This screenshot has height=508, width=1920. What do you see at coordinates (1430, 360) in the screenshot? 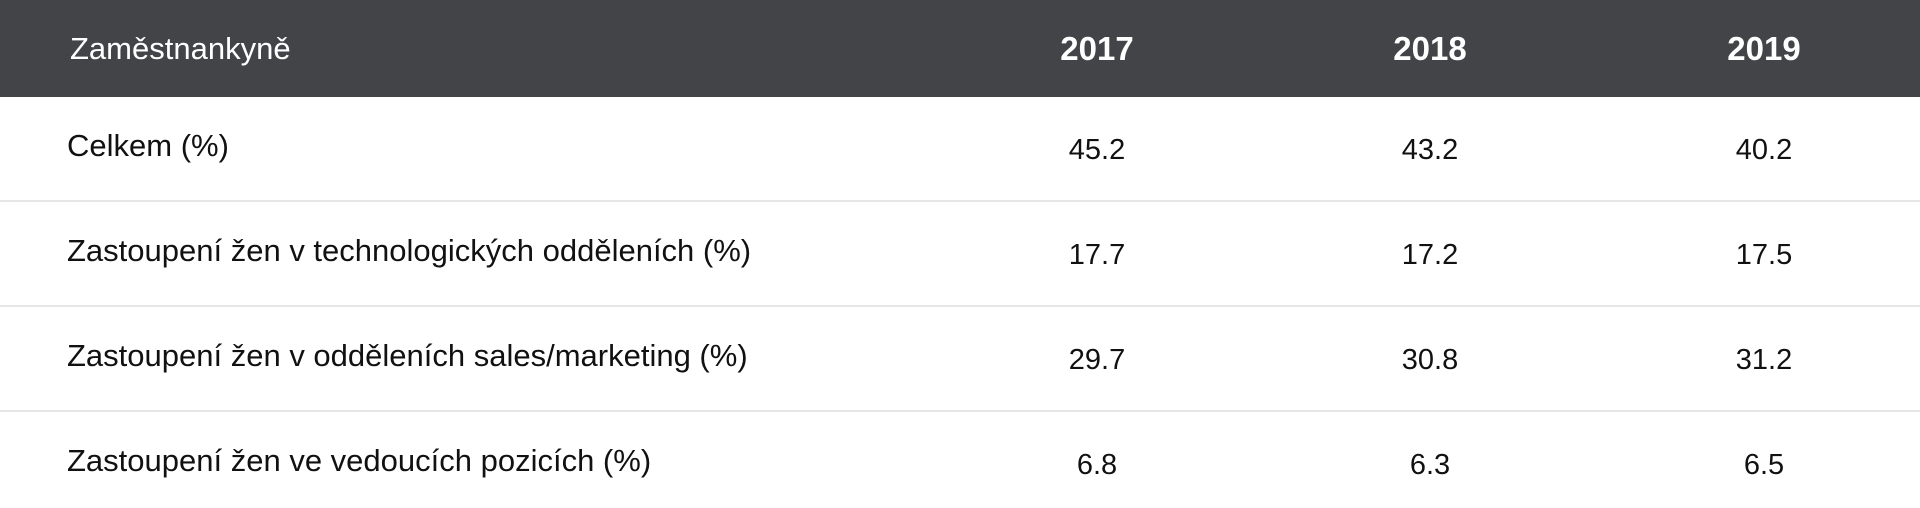
I see `row-value: 30.8` at bounding box center [1430, 360].